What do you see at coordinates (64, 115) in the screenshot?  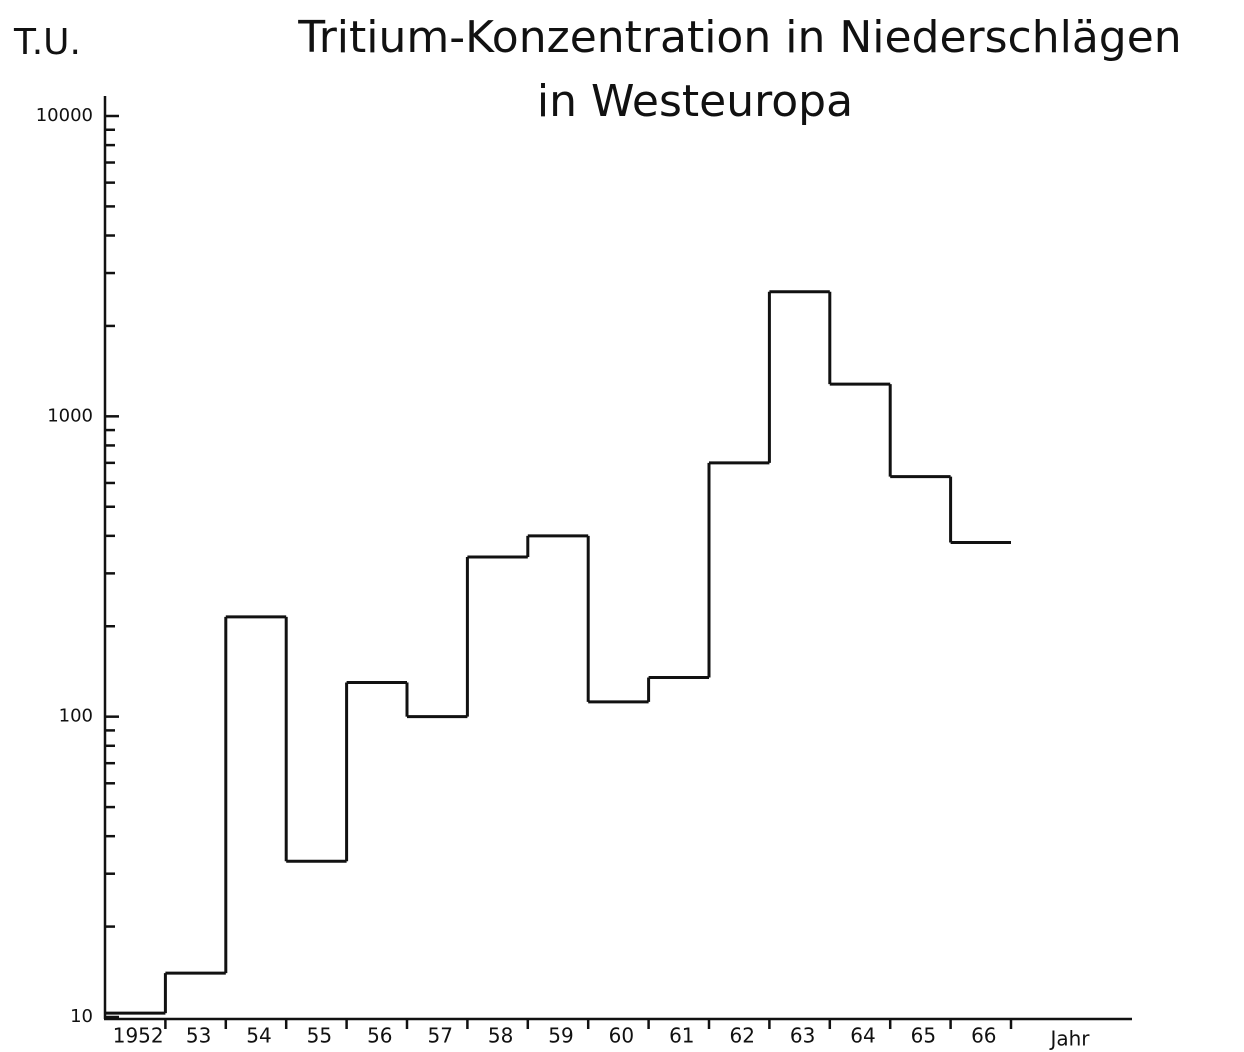 I see `y-tick-label: 10000` at bounding box center [64, 115].